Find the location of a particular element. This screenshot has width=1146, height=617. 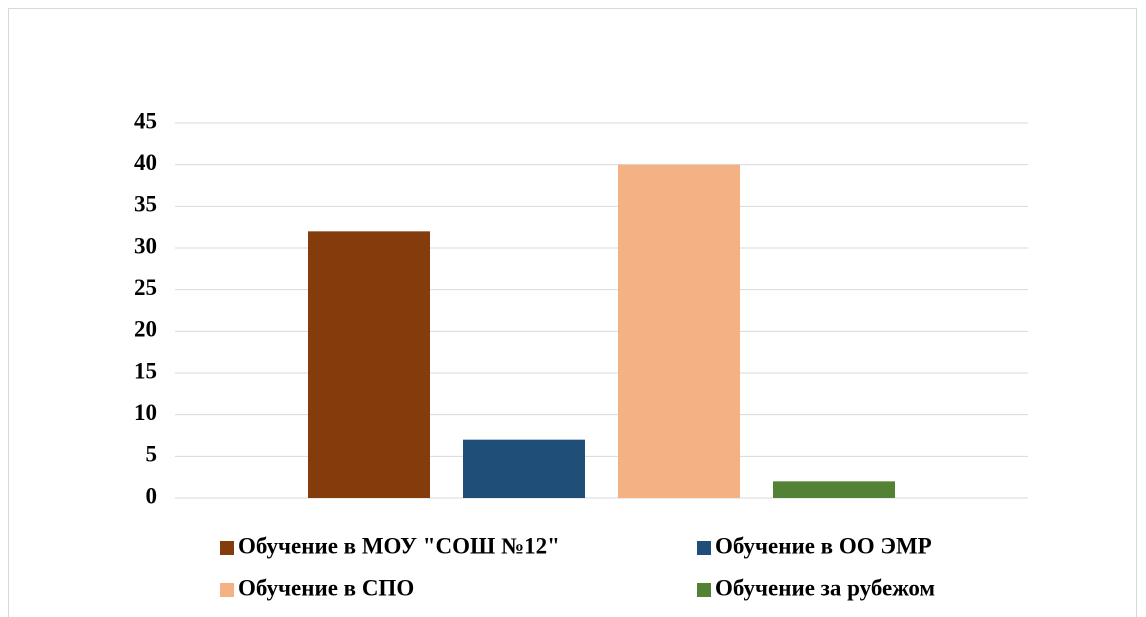

legend-label: Обучение в МОУ "СОШ №12" is located at coordinates (399, 545).